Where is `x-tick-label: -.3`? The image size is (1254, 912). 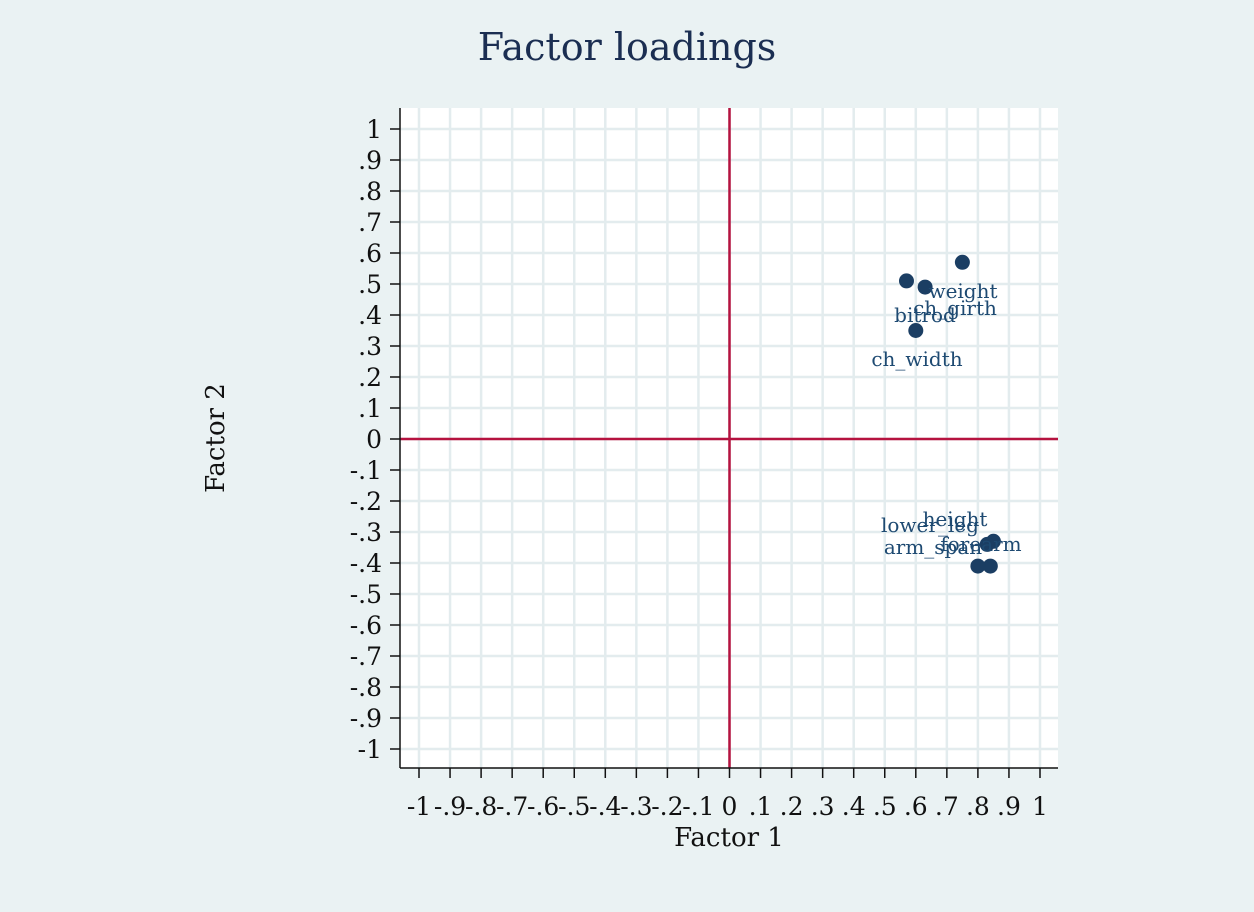 x-tick-label: -.3 is located at coordinates (636, 806).